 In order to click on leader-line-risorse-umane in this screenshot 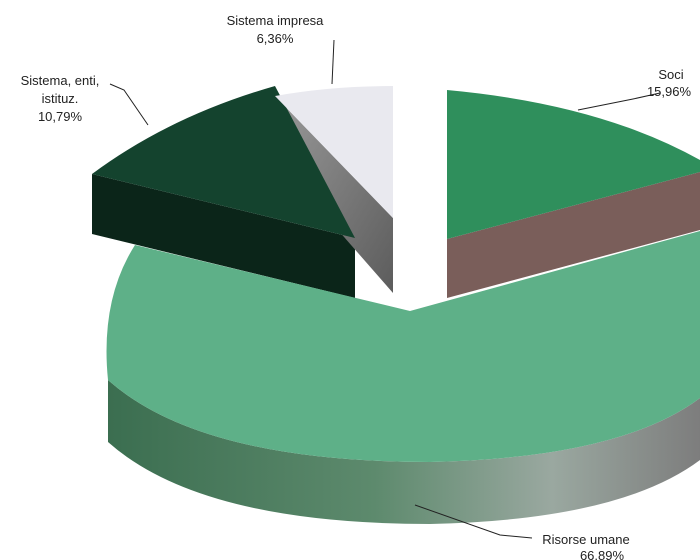, I will do `click(473, 521)`.